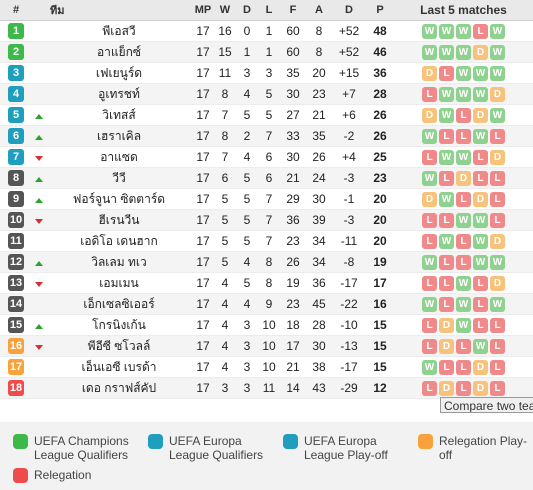  What do you see at coordinates (266, 367) in the screenshot?
I see `table-row: 17 เอ็นเอซี เบรด้า 17 4 3 10 21 38 -17 15 W L L D L` at bounding box center [266, 367].